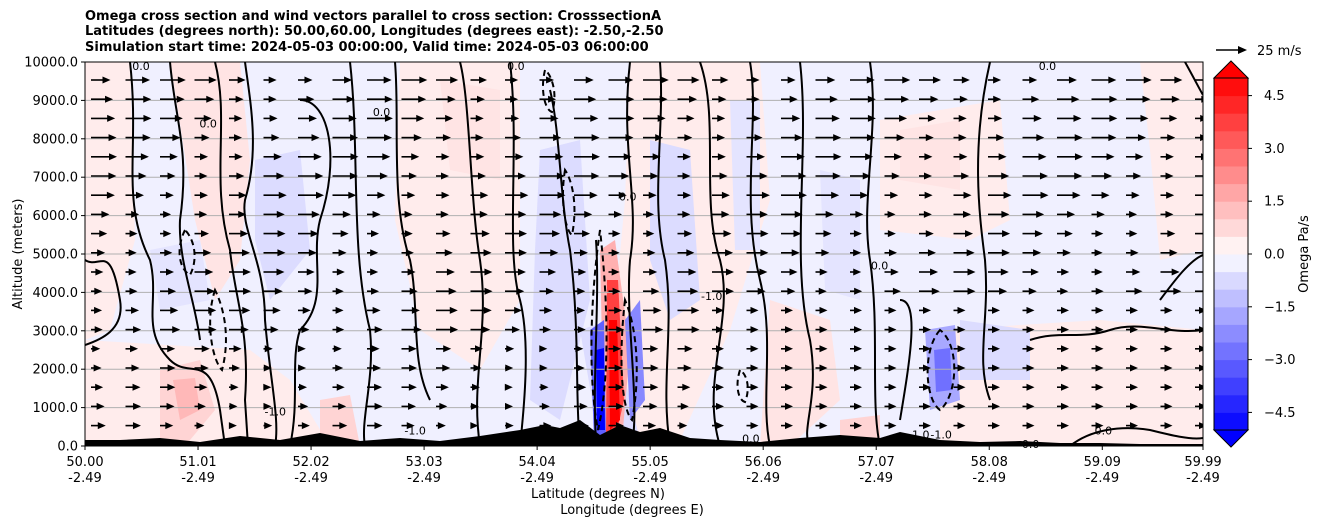  Describe the element at coordinates (675, 230) in the screenshot. I see `omega-negative-region` at that location.